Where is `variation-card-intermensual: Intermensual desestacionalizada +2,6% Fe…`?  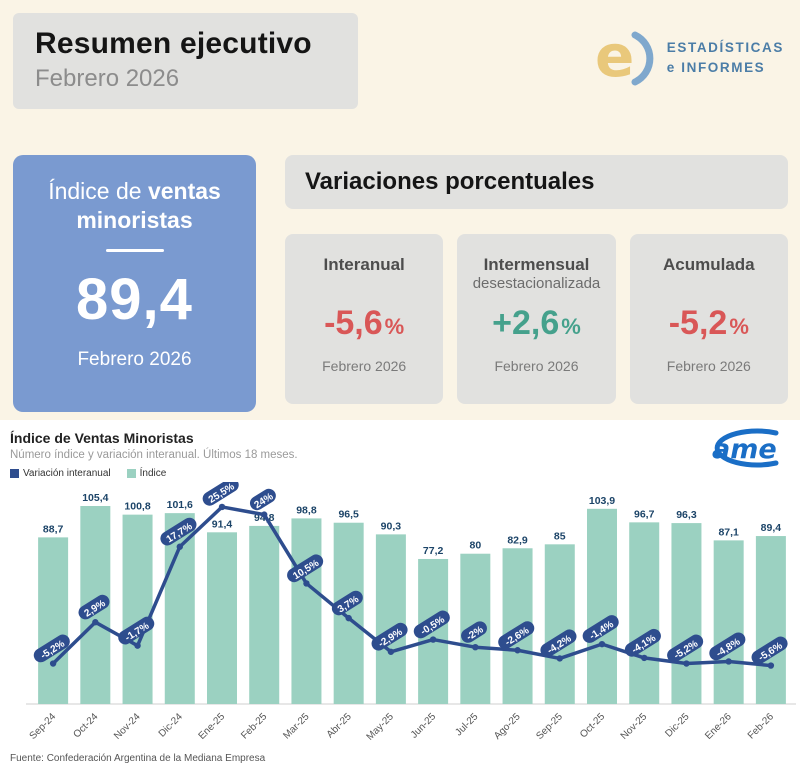
variation-card-intermensual: Intermensual desestacionalizada +2,6% Fe… is located at coordinates (536, 319).